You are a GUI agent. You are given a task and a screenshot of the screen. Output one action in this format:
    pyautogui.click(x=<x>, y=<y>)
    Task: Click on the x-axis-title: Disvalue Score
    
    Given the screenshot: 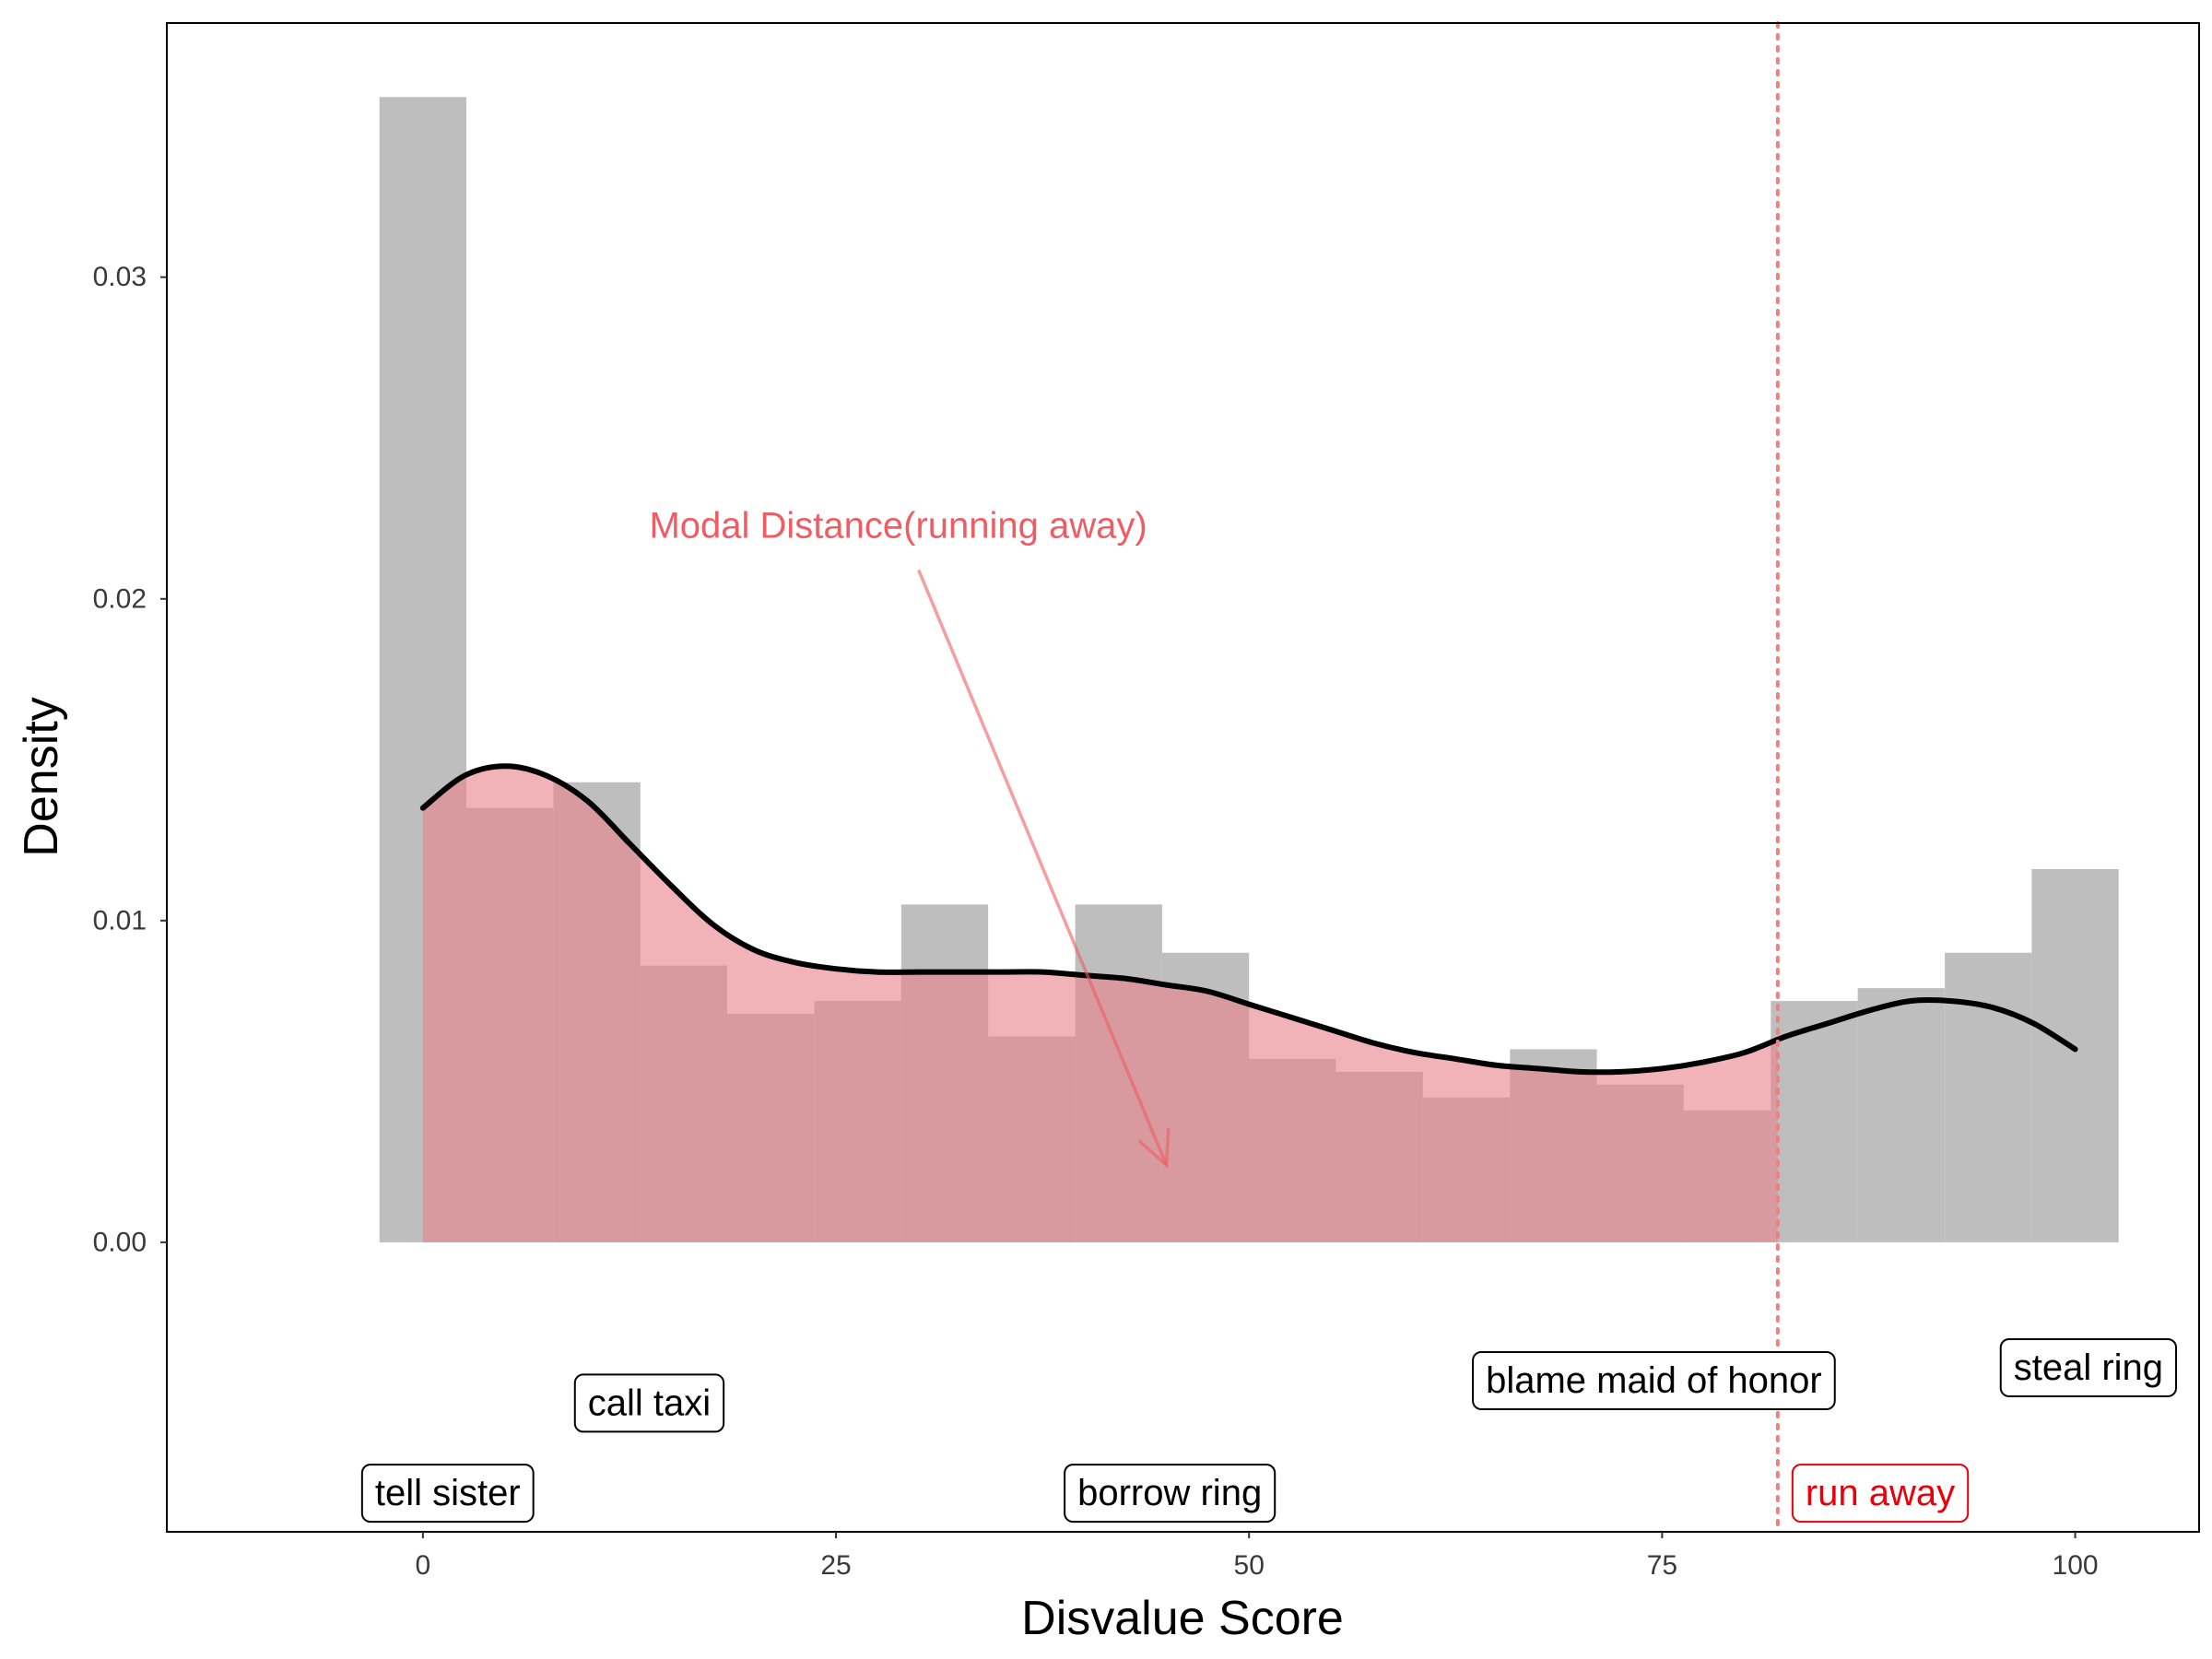 What is the action you would take?
    pyautogui.click(x=1182, y=1618)
    